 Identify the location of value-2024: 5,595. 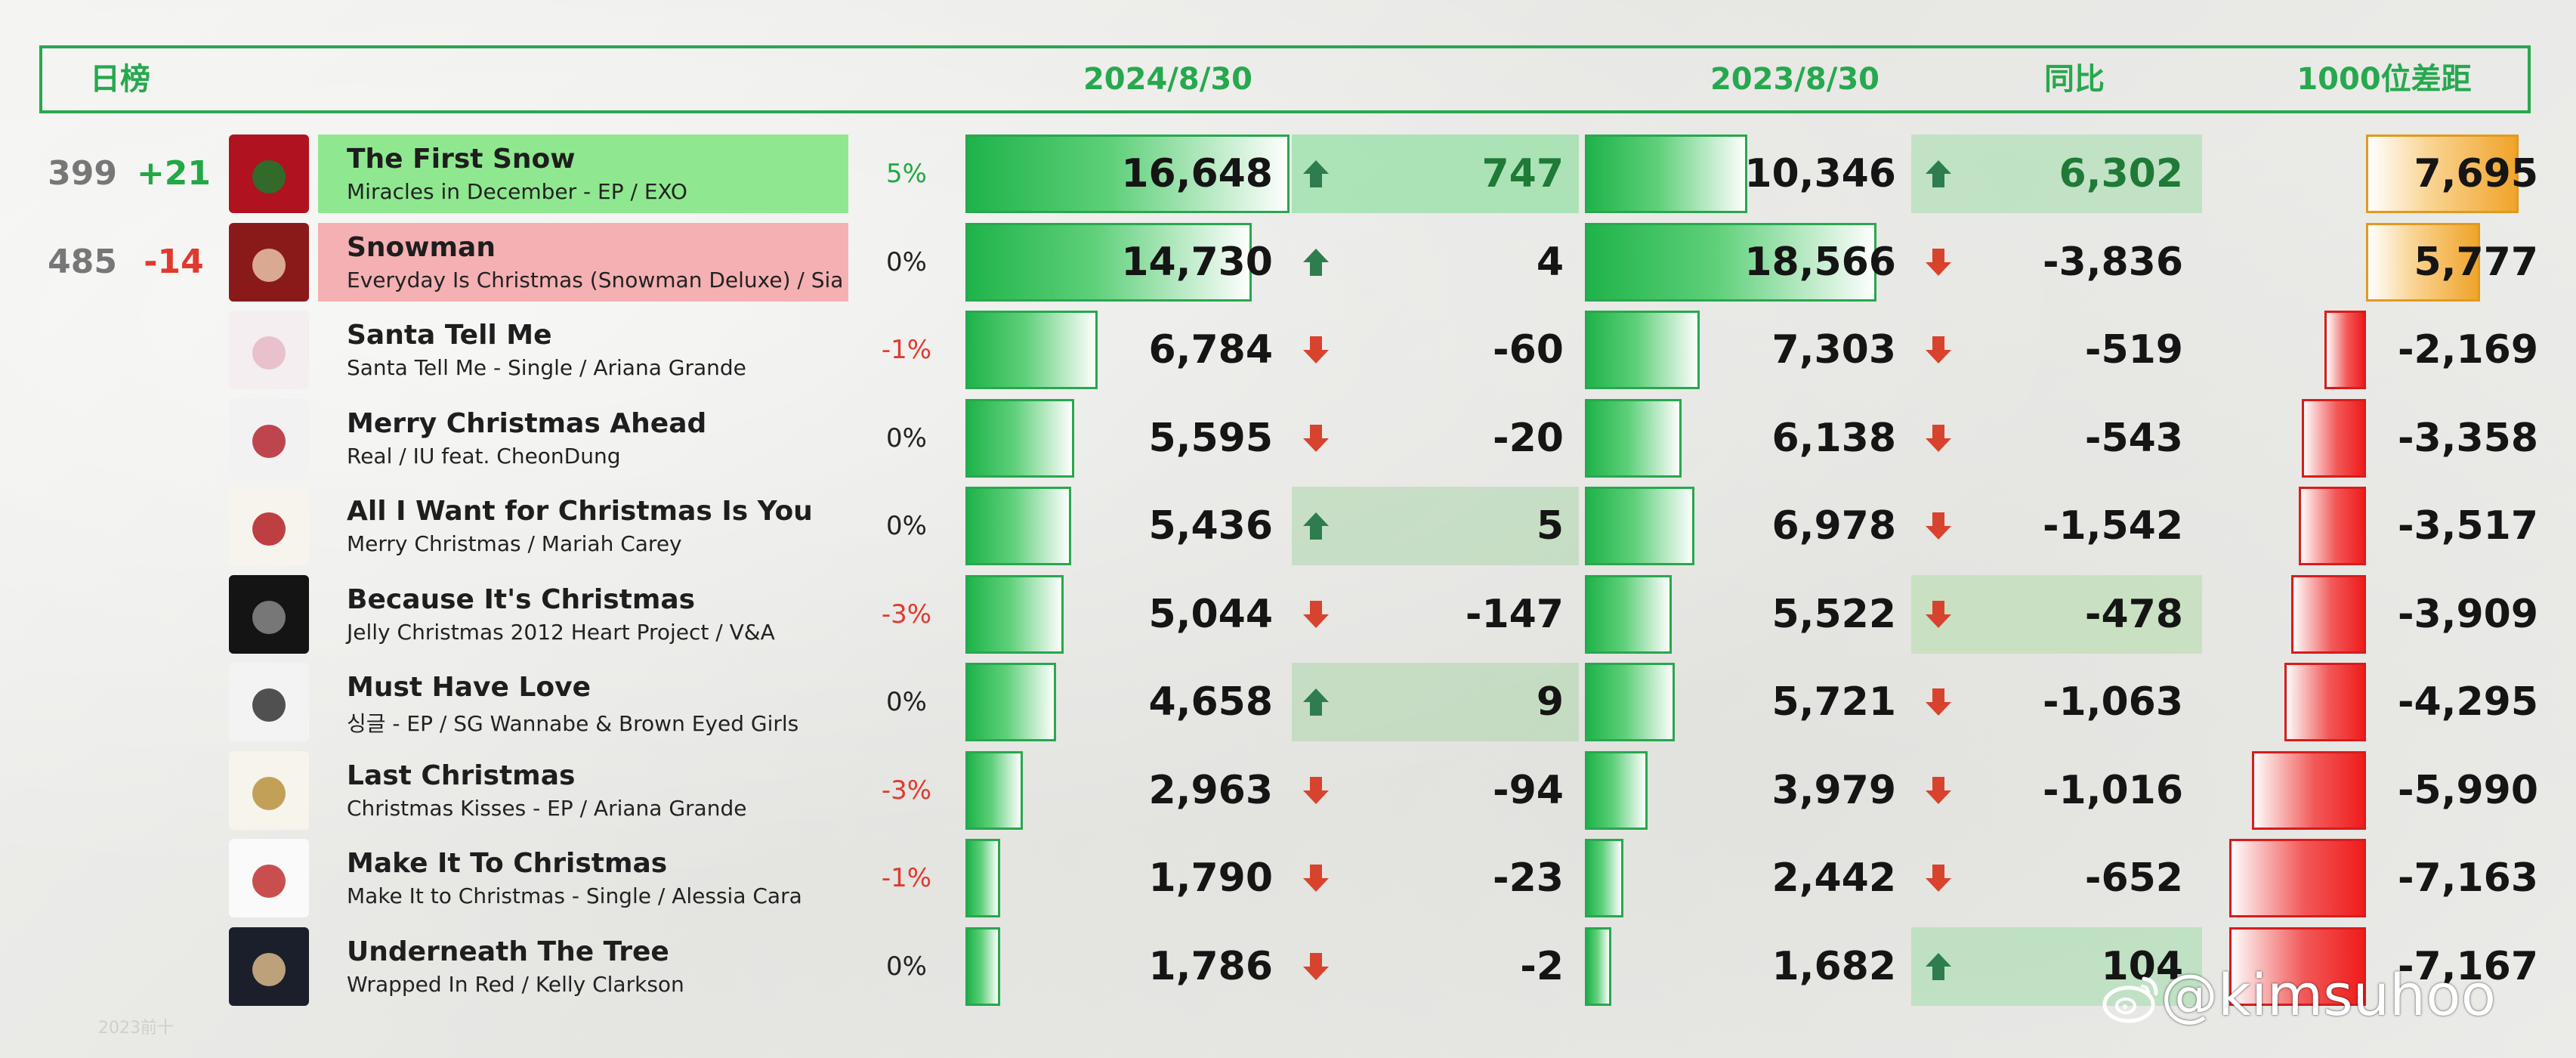
(1210, 438).